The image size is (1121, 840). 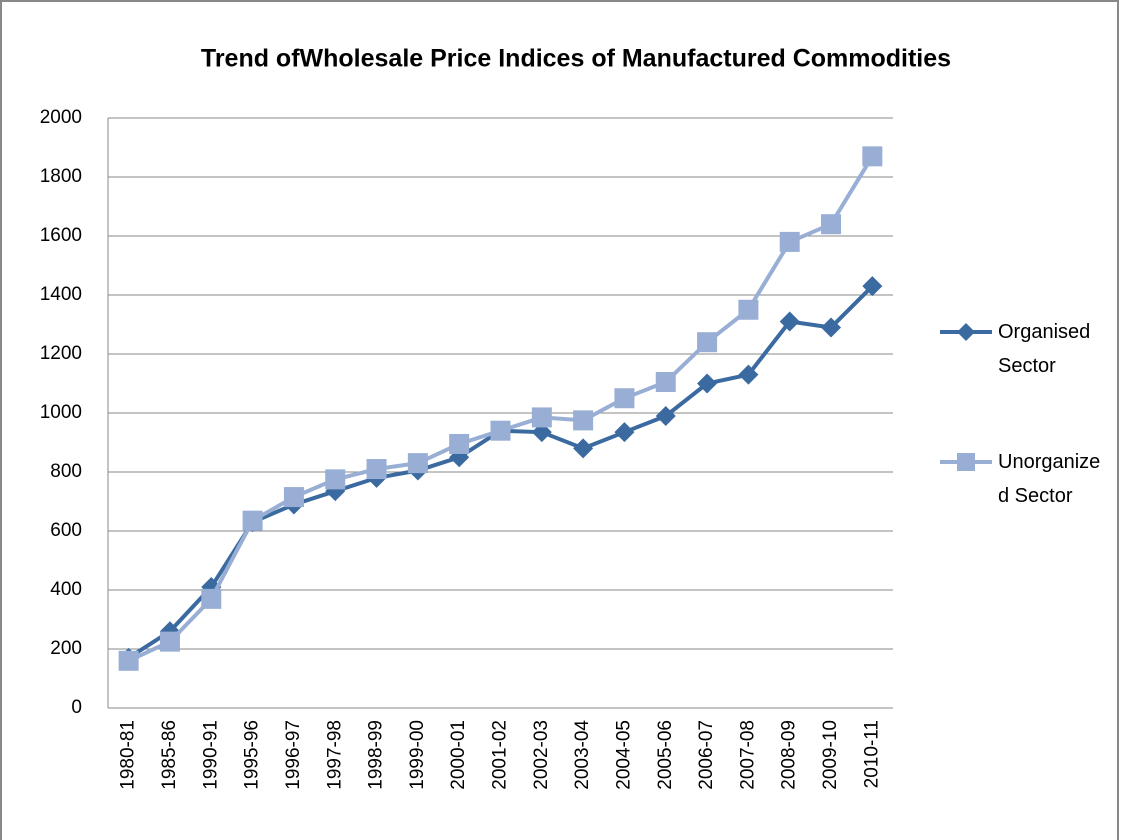 I want to click on y-tick-label: 1800, so click(x=61, y=176).